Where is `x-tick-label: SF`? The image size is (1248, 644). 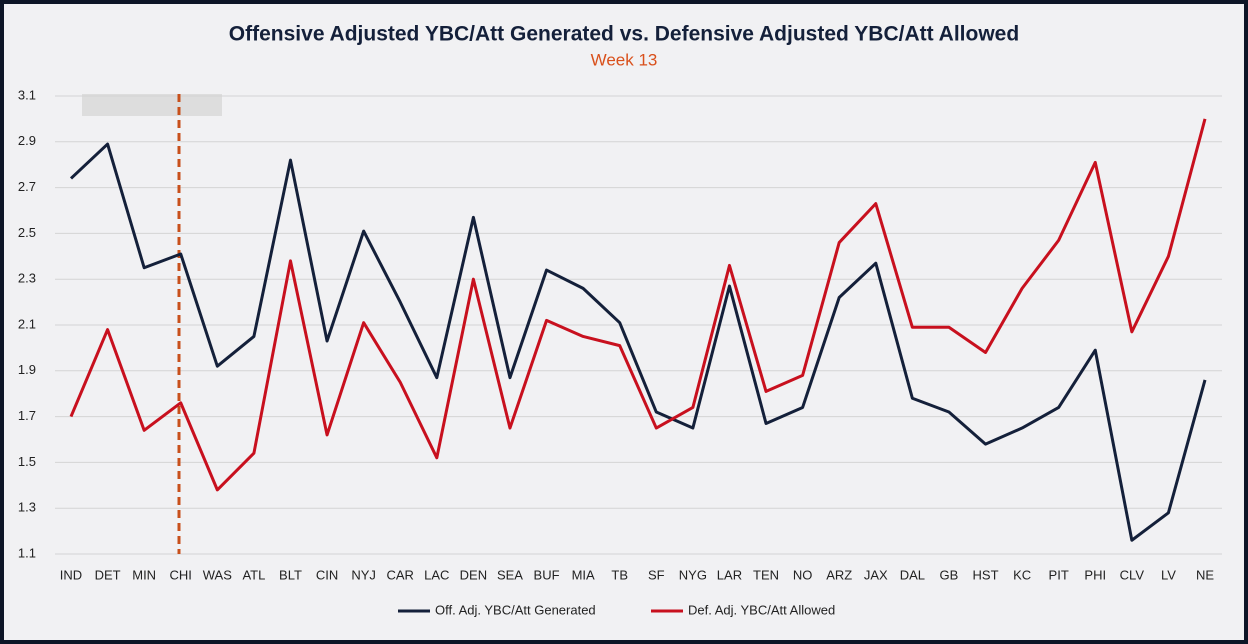
x-tick-label: SF is located at coordinates (656, 574).